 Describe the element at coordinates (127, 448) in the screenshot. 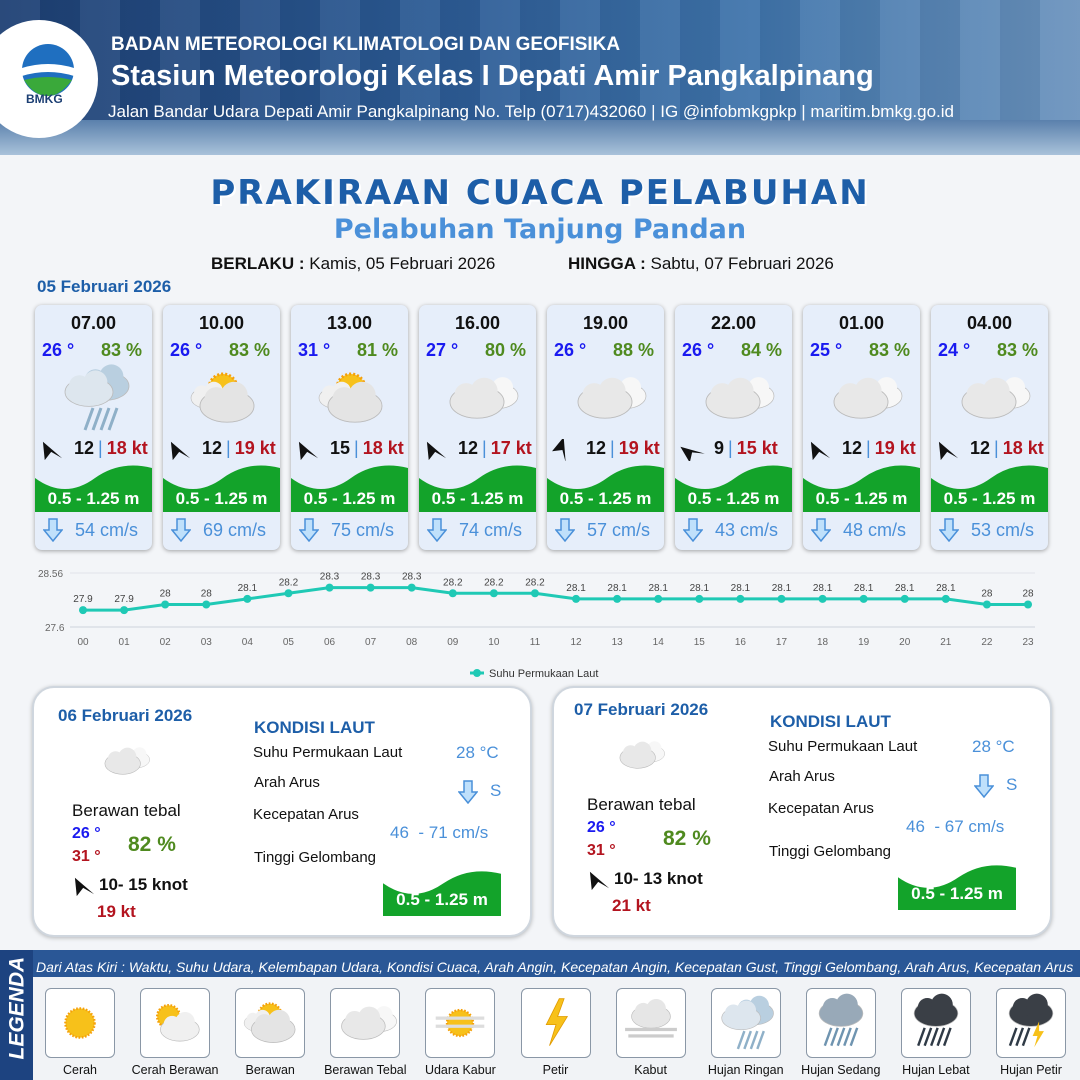

I see `gust-speed: 18 kt` at that location.